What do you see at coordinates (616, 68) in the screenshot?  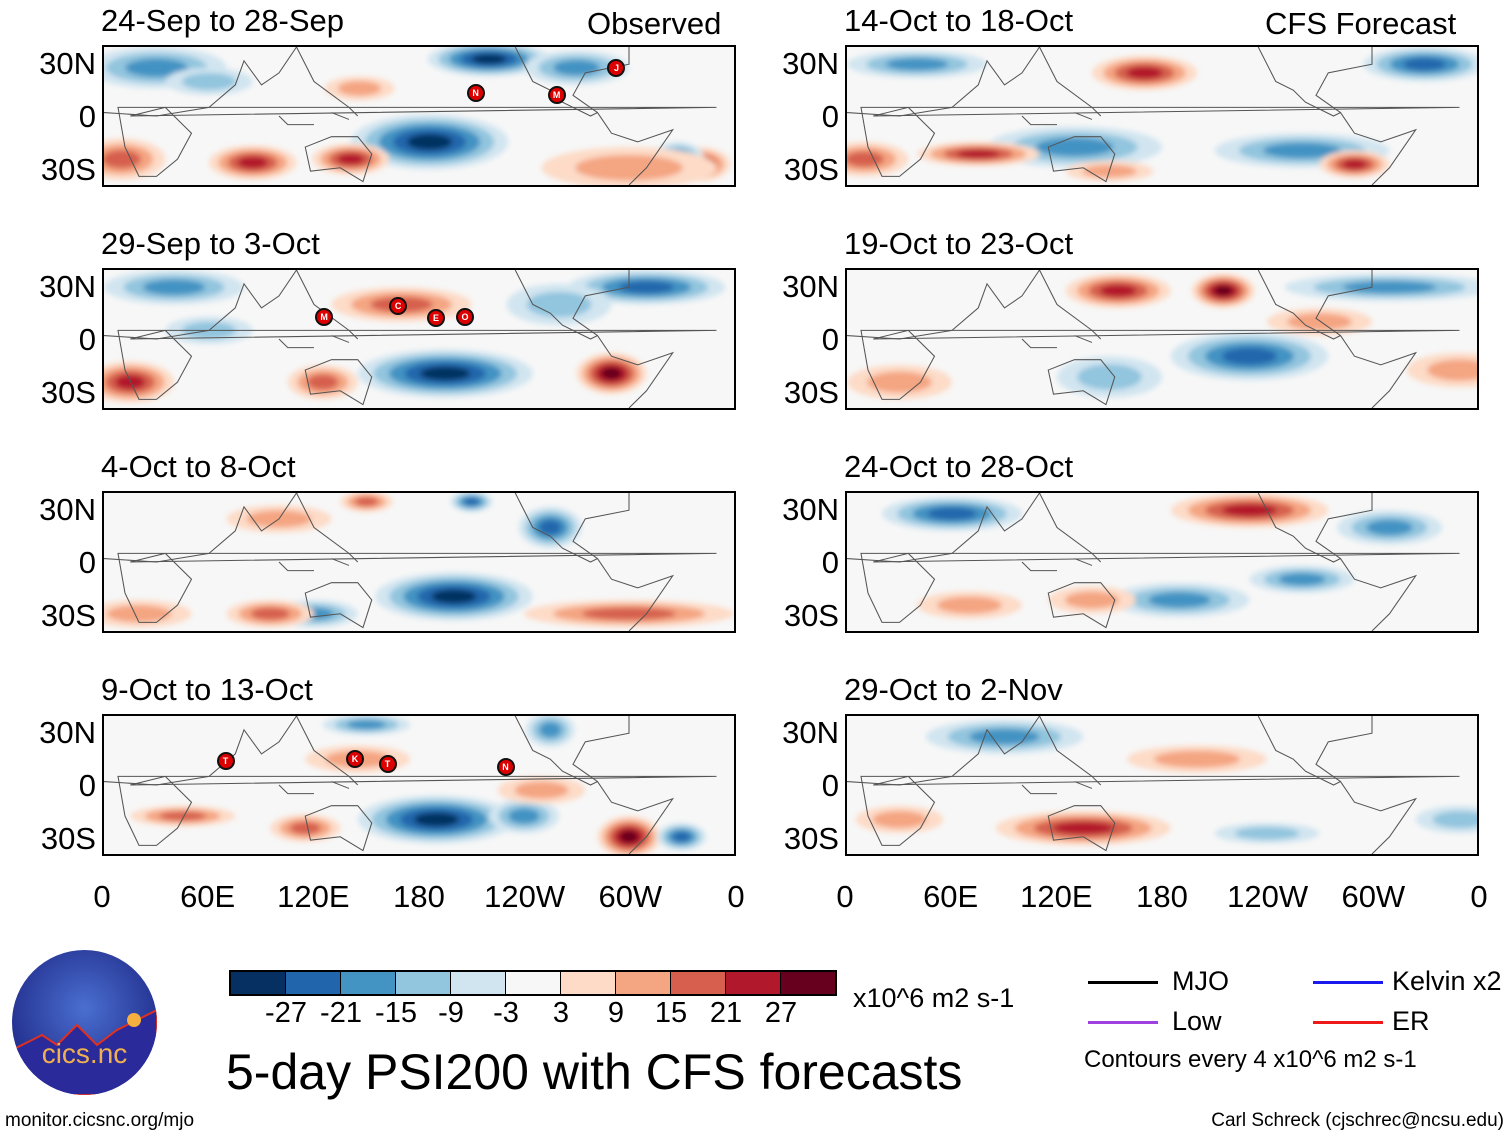 I see `tropical-cyclone-marker: J` at bounding box center [616, 68].